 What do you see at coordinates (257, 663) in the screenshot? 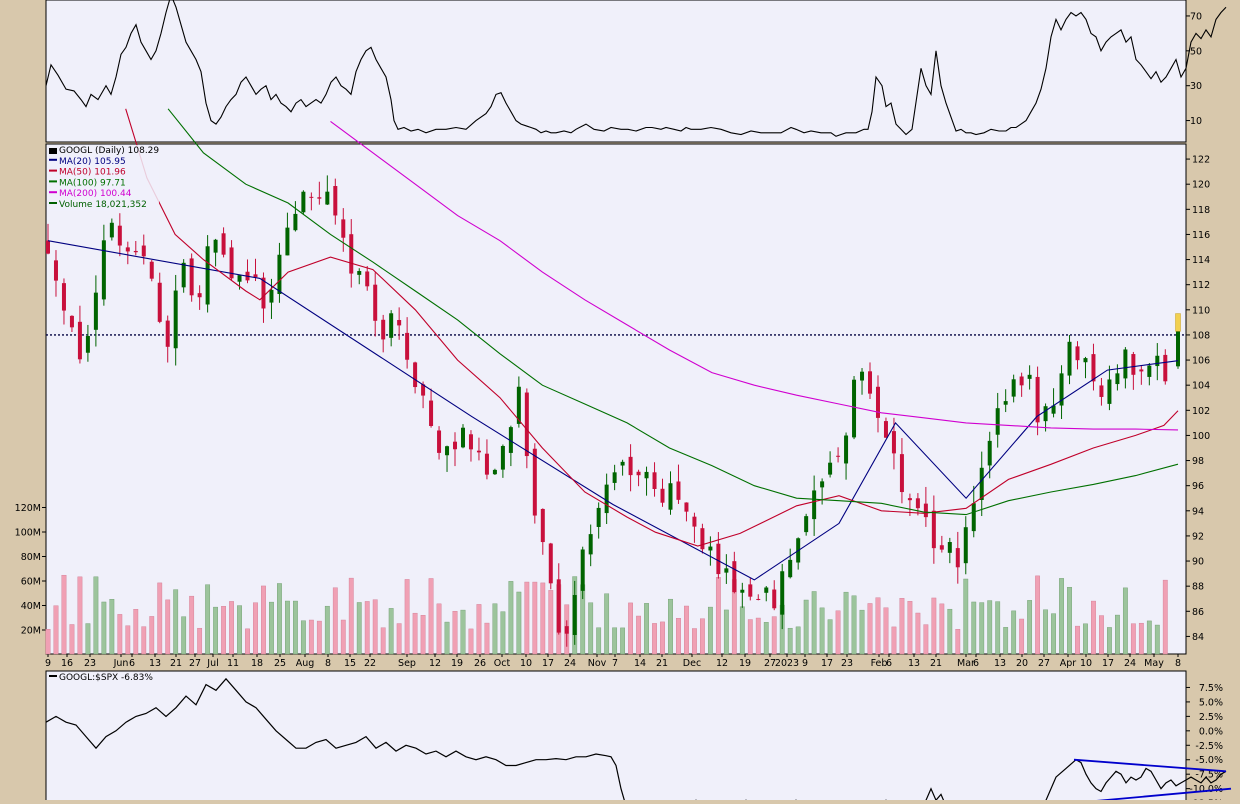
I see `x-tick-label: 18` at bounding box center [257, 663].